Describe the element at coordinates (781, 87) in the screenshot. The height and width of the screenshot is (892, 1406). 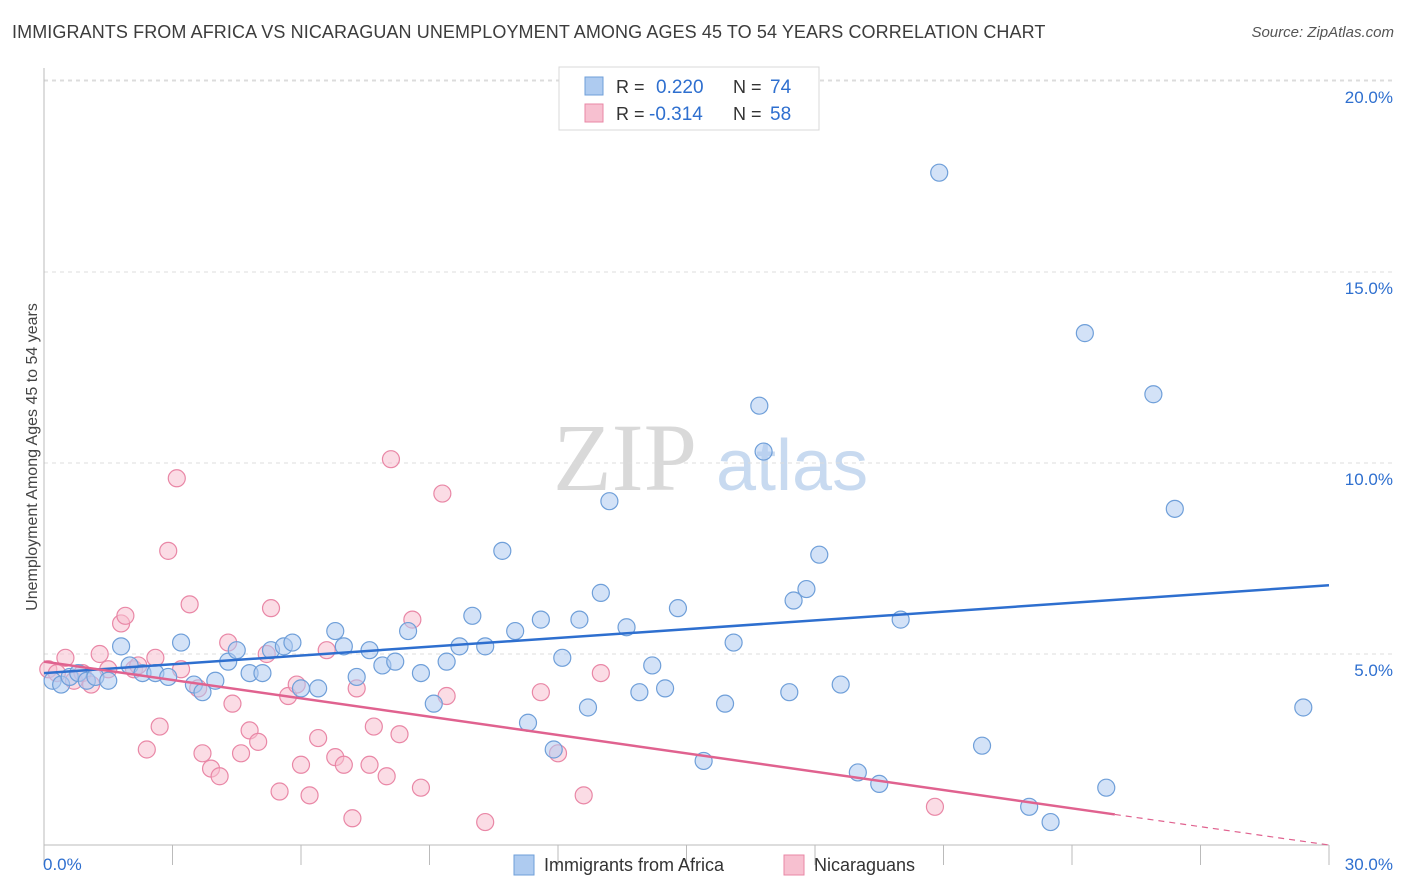
I see `stats-n-value-blue: 74` at that location.